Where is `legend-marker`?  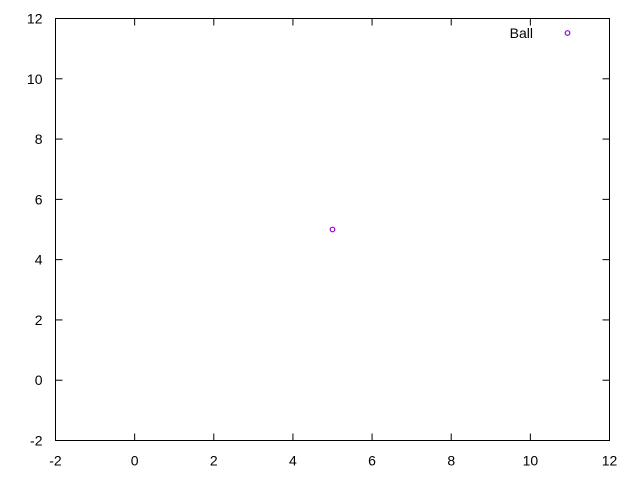
legend-marker is located at coordinates (567, 33).